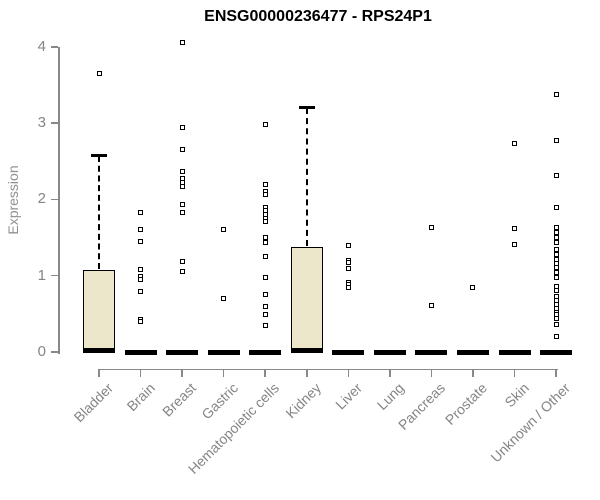 This screenshot has width=600, height=500. Describe the element at coordinates (41, 46) in the screenshot. I see `y-tick-label: 4` at that location.